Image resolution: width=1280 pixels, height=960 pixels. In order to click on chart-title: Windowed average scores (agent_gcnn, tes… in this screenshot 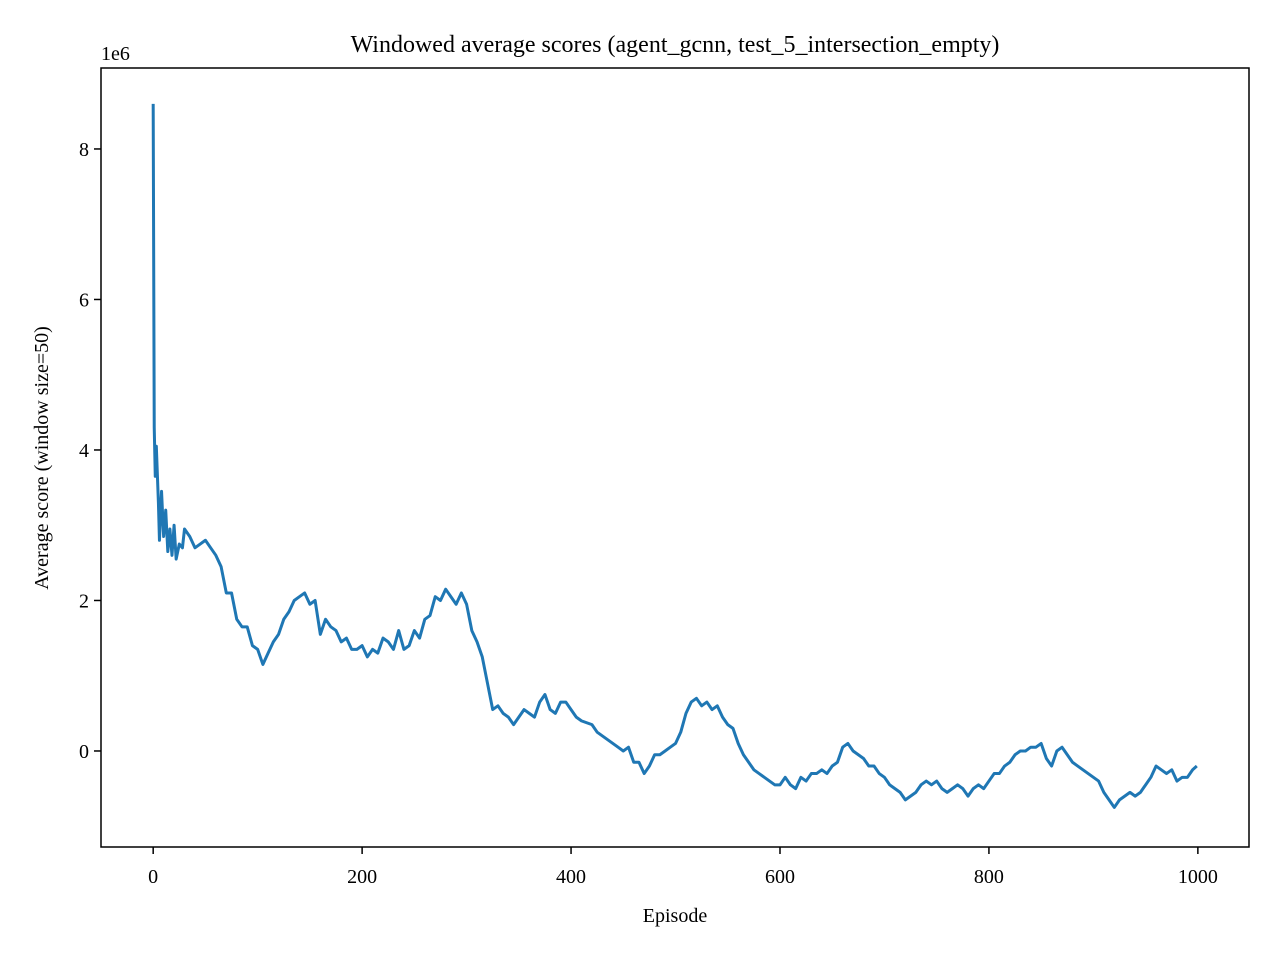, I will do `click(675, 45)`.